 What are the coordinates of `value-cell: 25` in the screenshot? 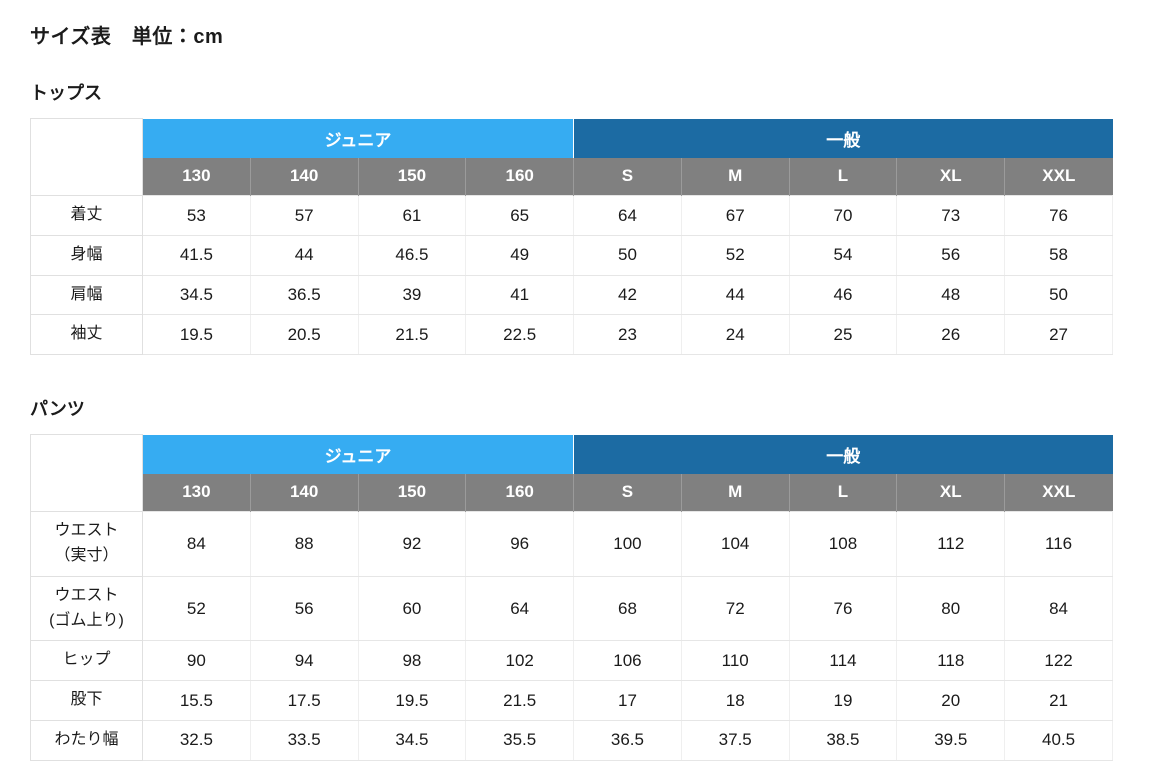 It's located at (843, 335).